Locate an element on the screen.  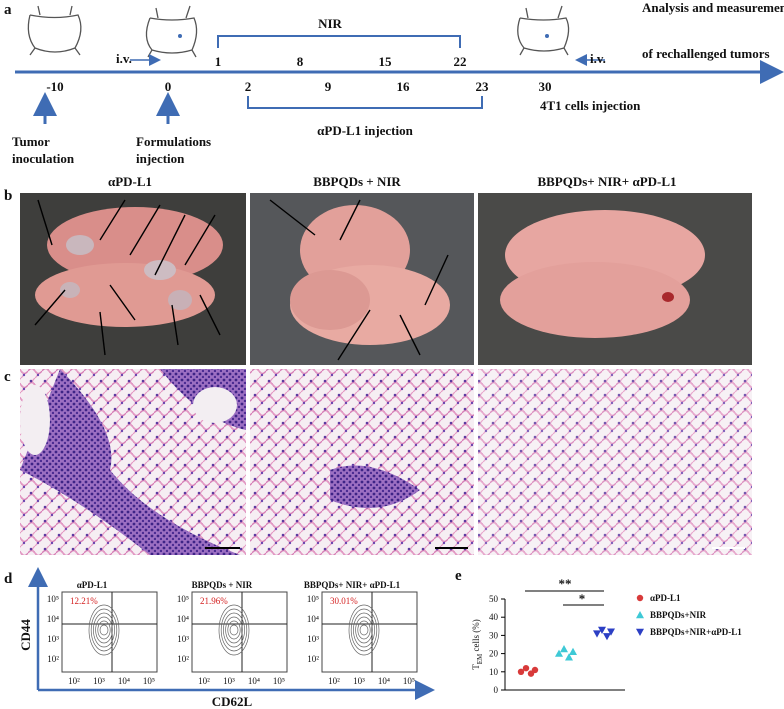
flow-title: BBPQDs+ NIR+ αPD-L1 is located at coordinates (352, 585).